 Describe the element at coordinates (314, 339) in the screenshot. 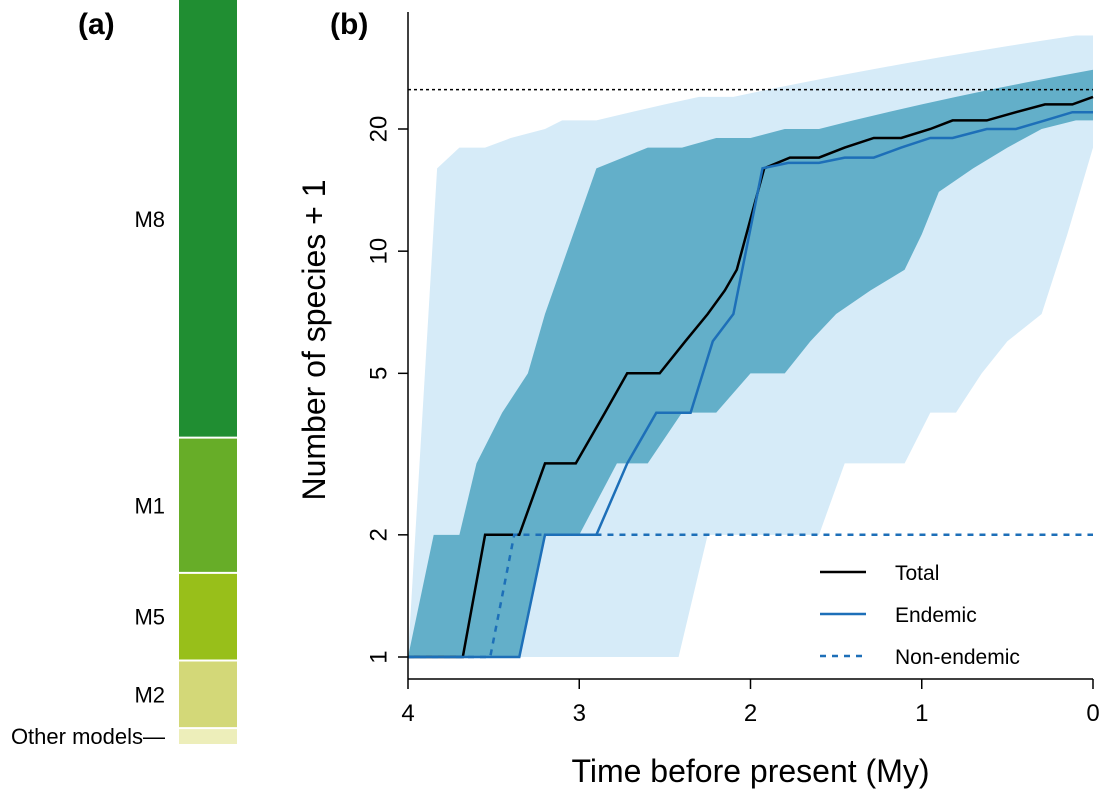

I see `y-axis-title: Number of species + 1` at that location.